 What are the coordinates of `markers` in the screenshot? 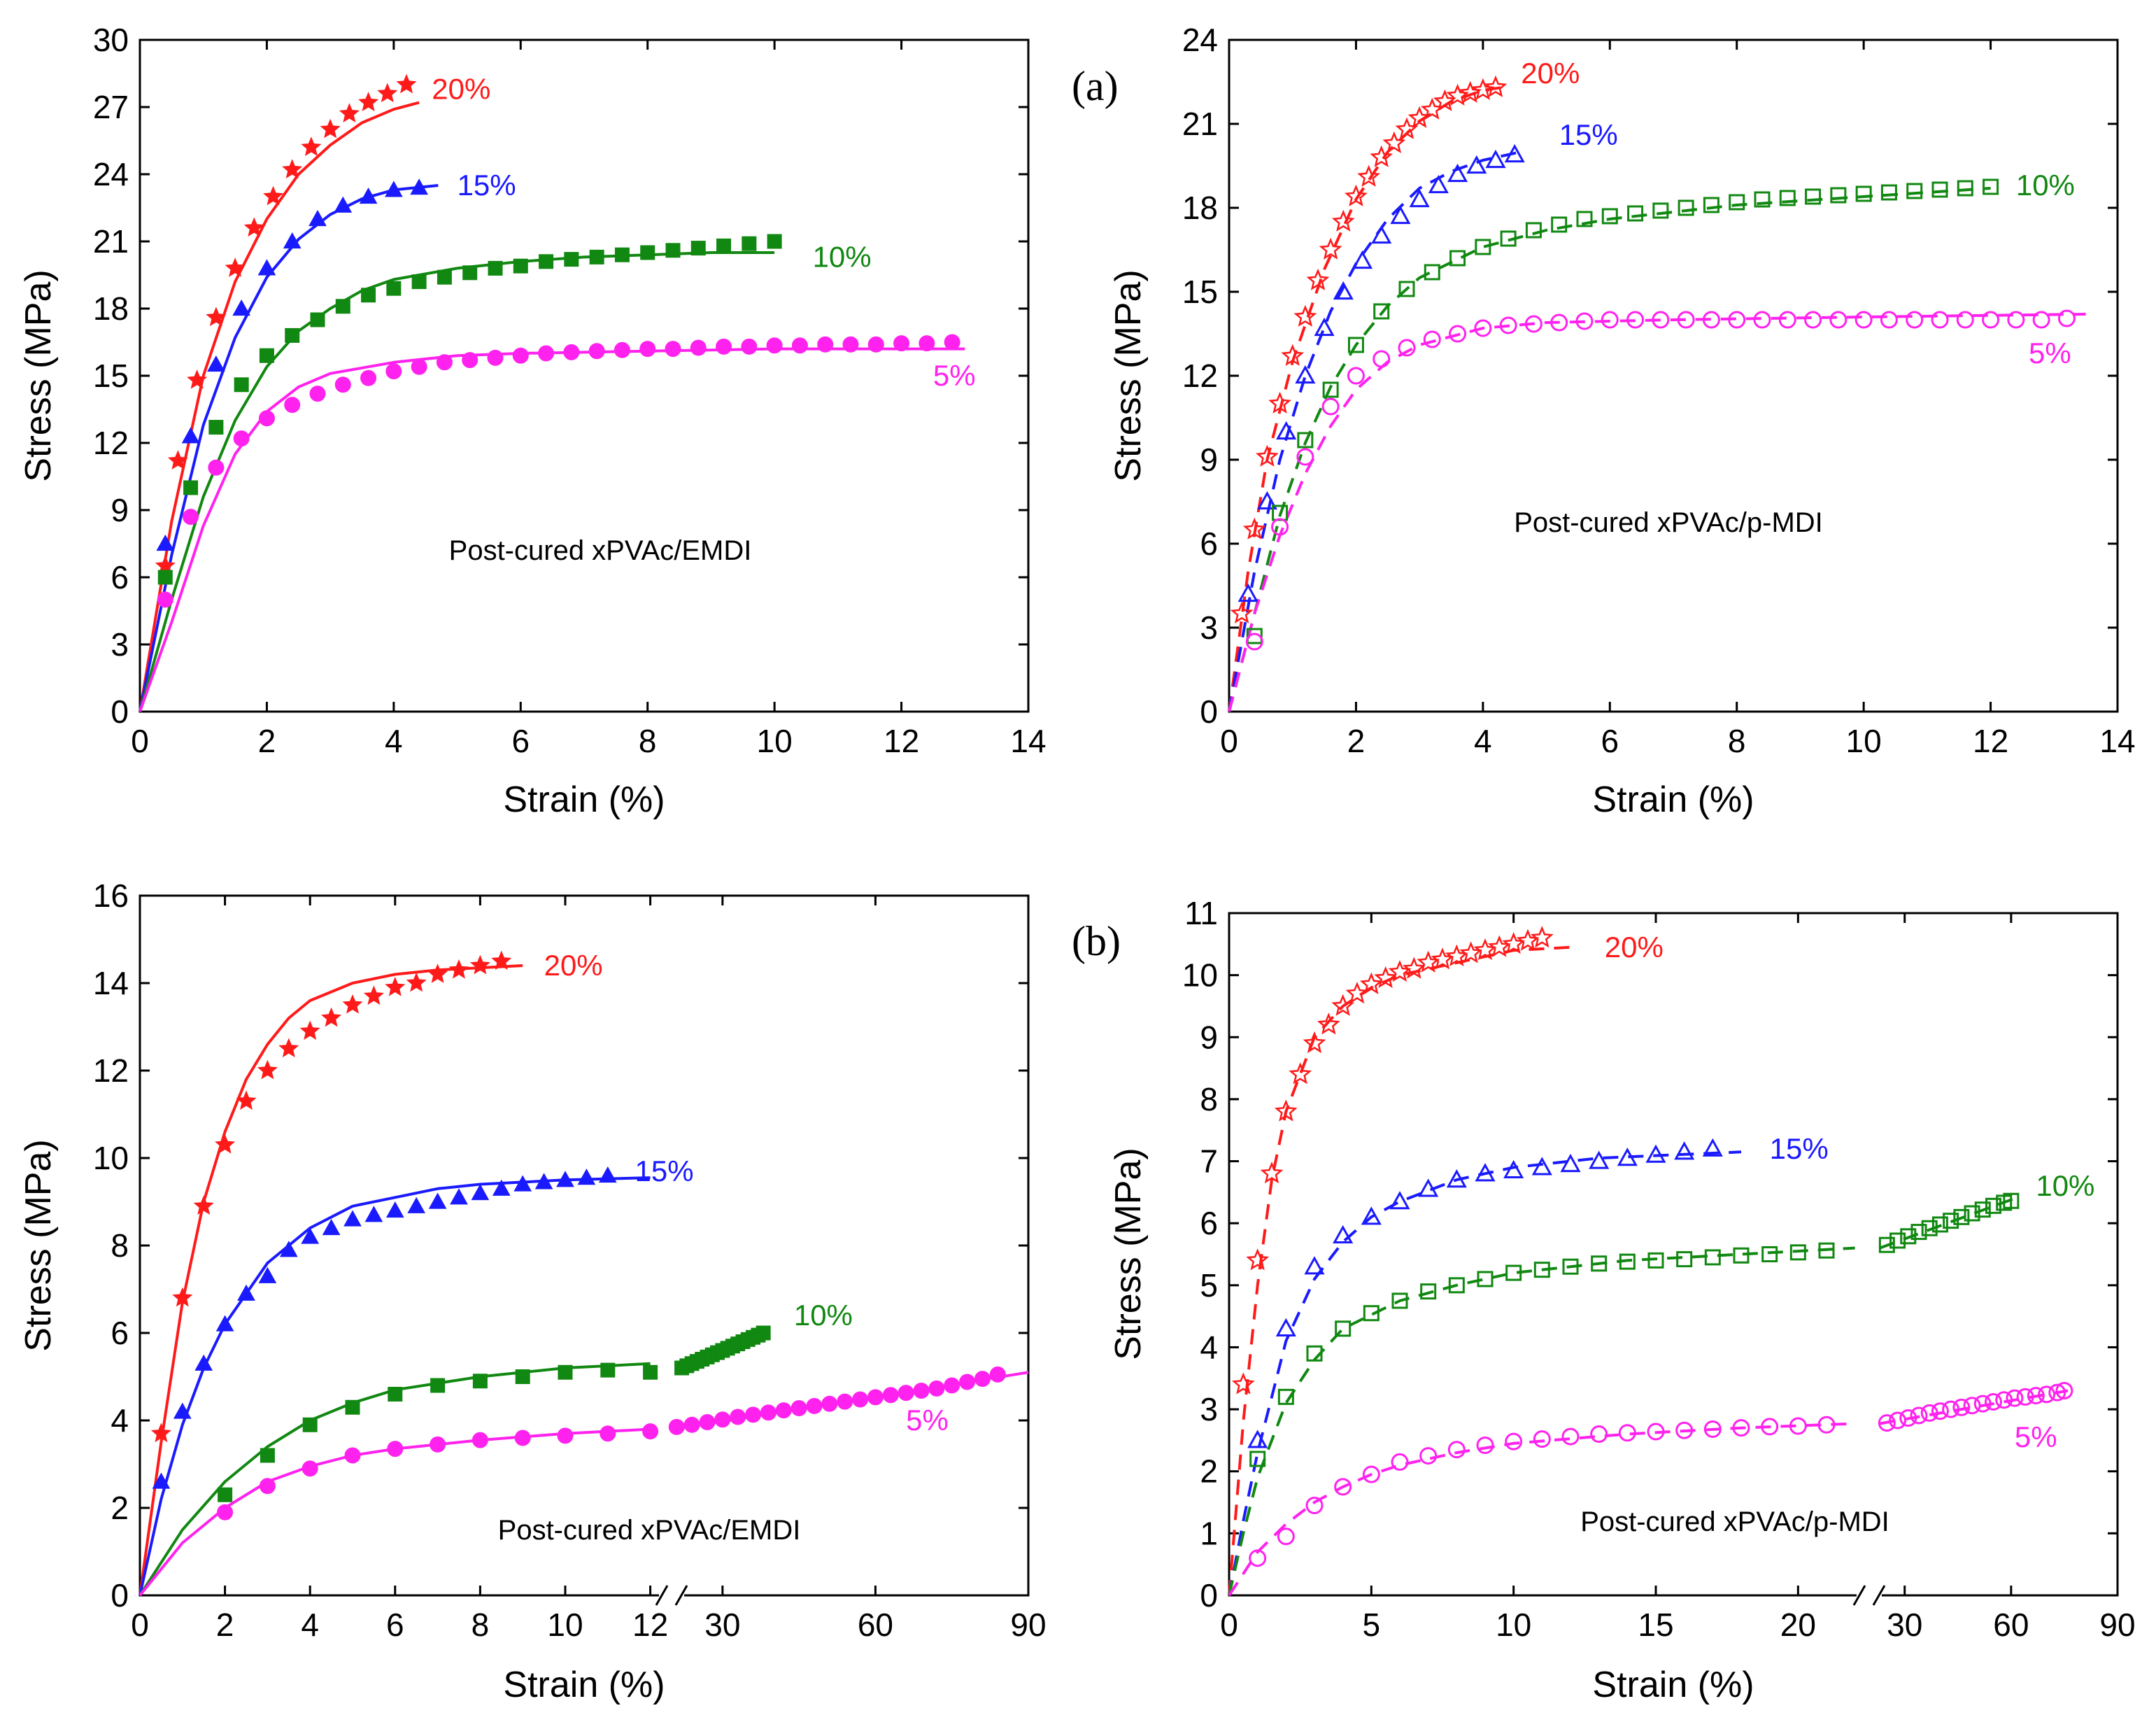 It's located at (1653, 363).